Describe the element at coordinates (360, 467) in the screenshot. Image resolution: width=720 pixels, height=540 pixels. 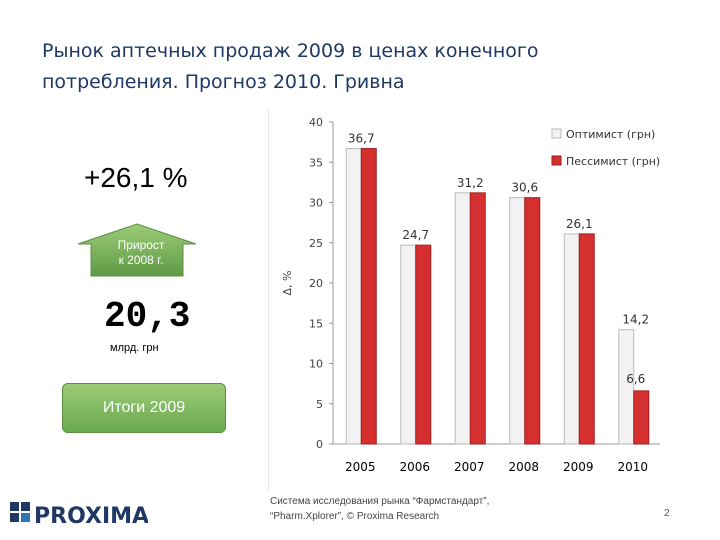
I see `x-tick-label: 2005` at that location.